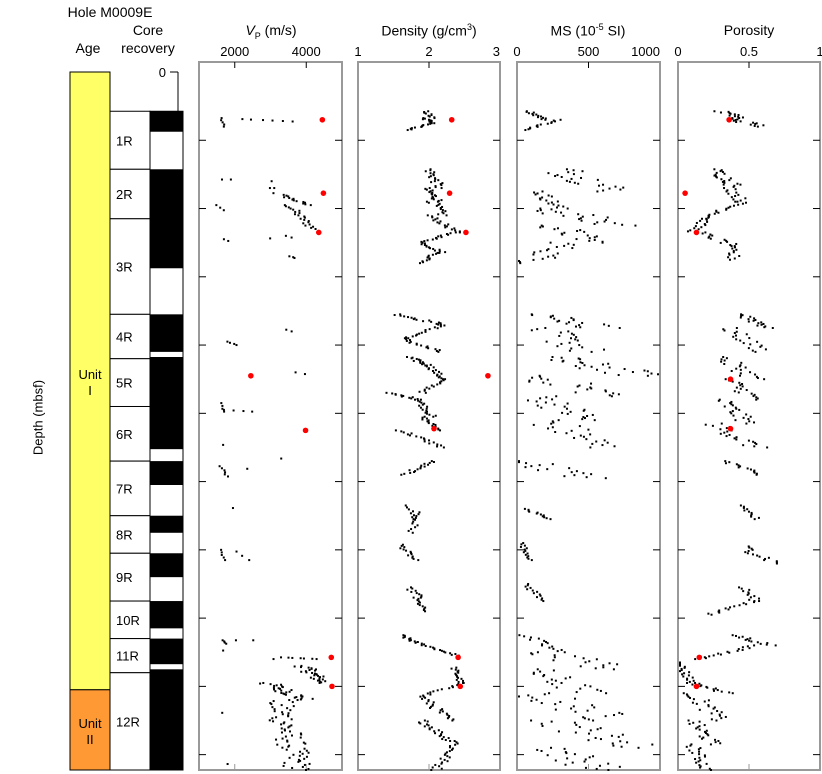 The width and height of the screenshot is (822, 774). What do you see at coordinates (110, 12) in the screenshot?
I see `hole-title: Hole M0009E` at bounding box center [110, 12].